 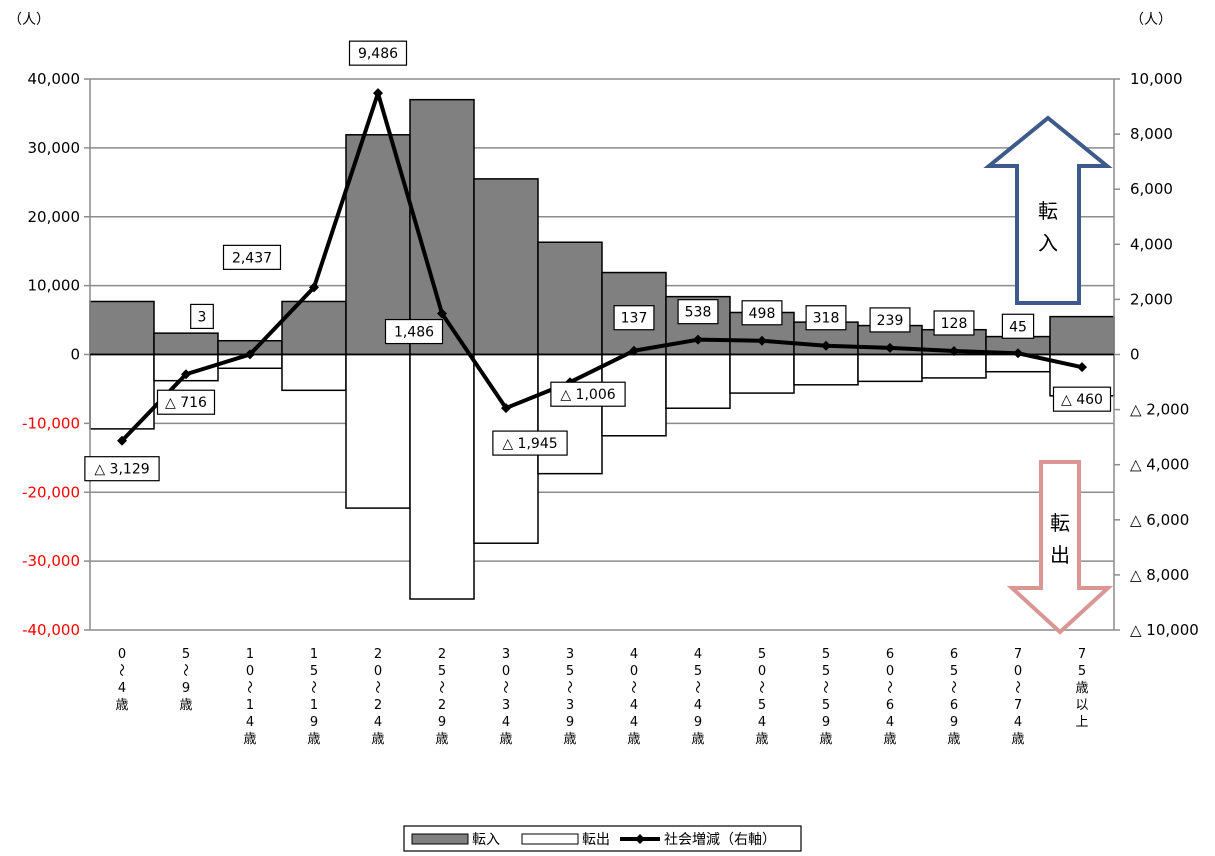 What do you see at coordinates (889, 697) in the screenshot?
I see `category-label: 6 0〜 6 4 歳` at bounding box center [889, 697].